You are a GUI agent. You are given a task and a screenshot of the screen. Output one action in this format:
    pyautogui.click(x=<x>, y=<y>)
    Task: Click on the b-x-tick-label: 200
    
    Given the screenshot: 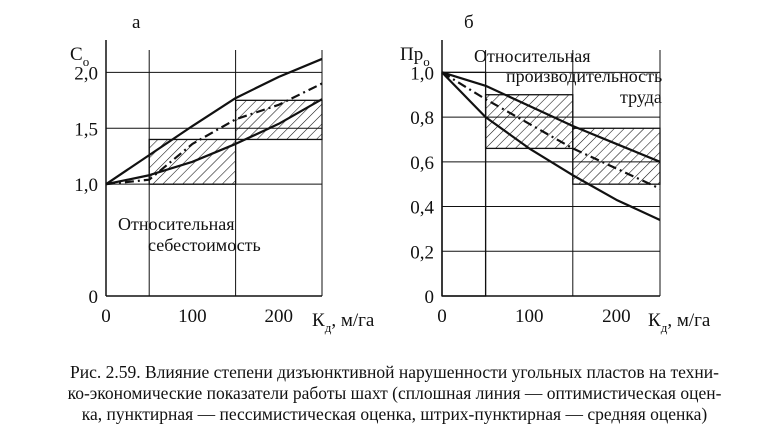 What is the action you would take?
    pyautogui.click(x=616, y=316)
    